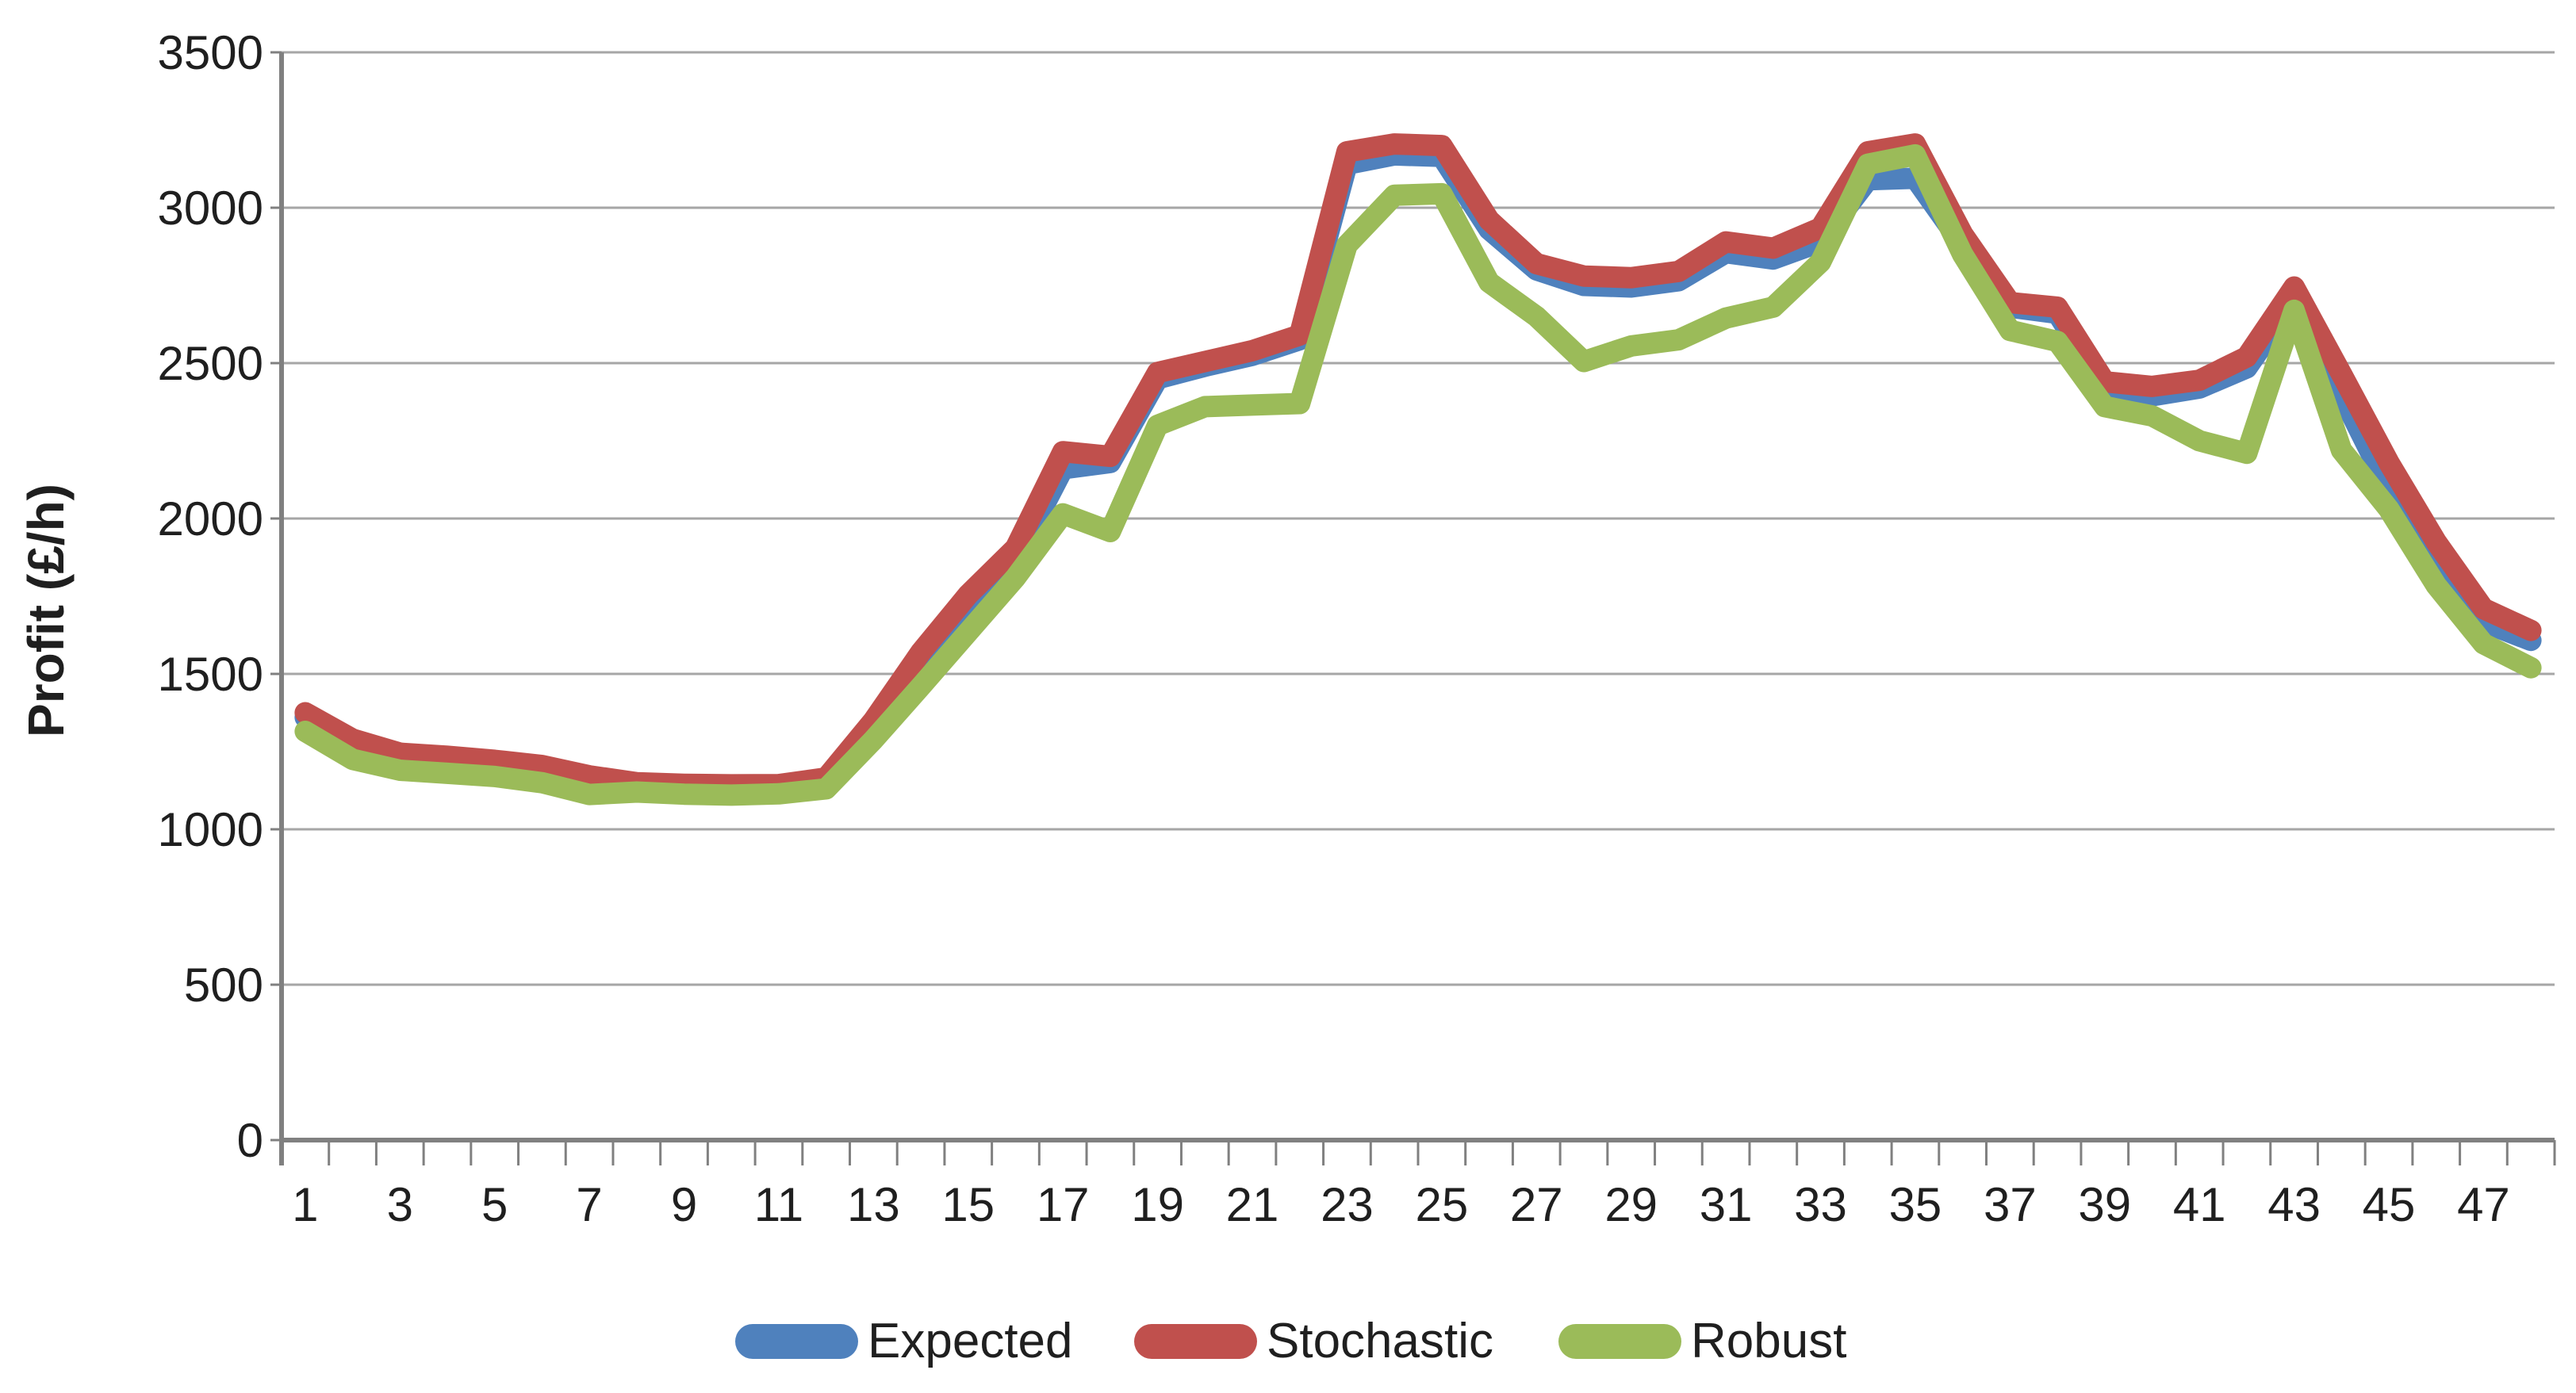 This screenshot has height=1393, width=2576. I want to click on x-tick-label: 1, so click(305, 1204).